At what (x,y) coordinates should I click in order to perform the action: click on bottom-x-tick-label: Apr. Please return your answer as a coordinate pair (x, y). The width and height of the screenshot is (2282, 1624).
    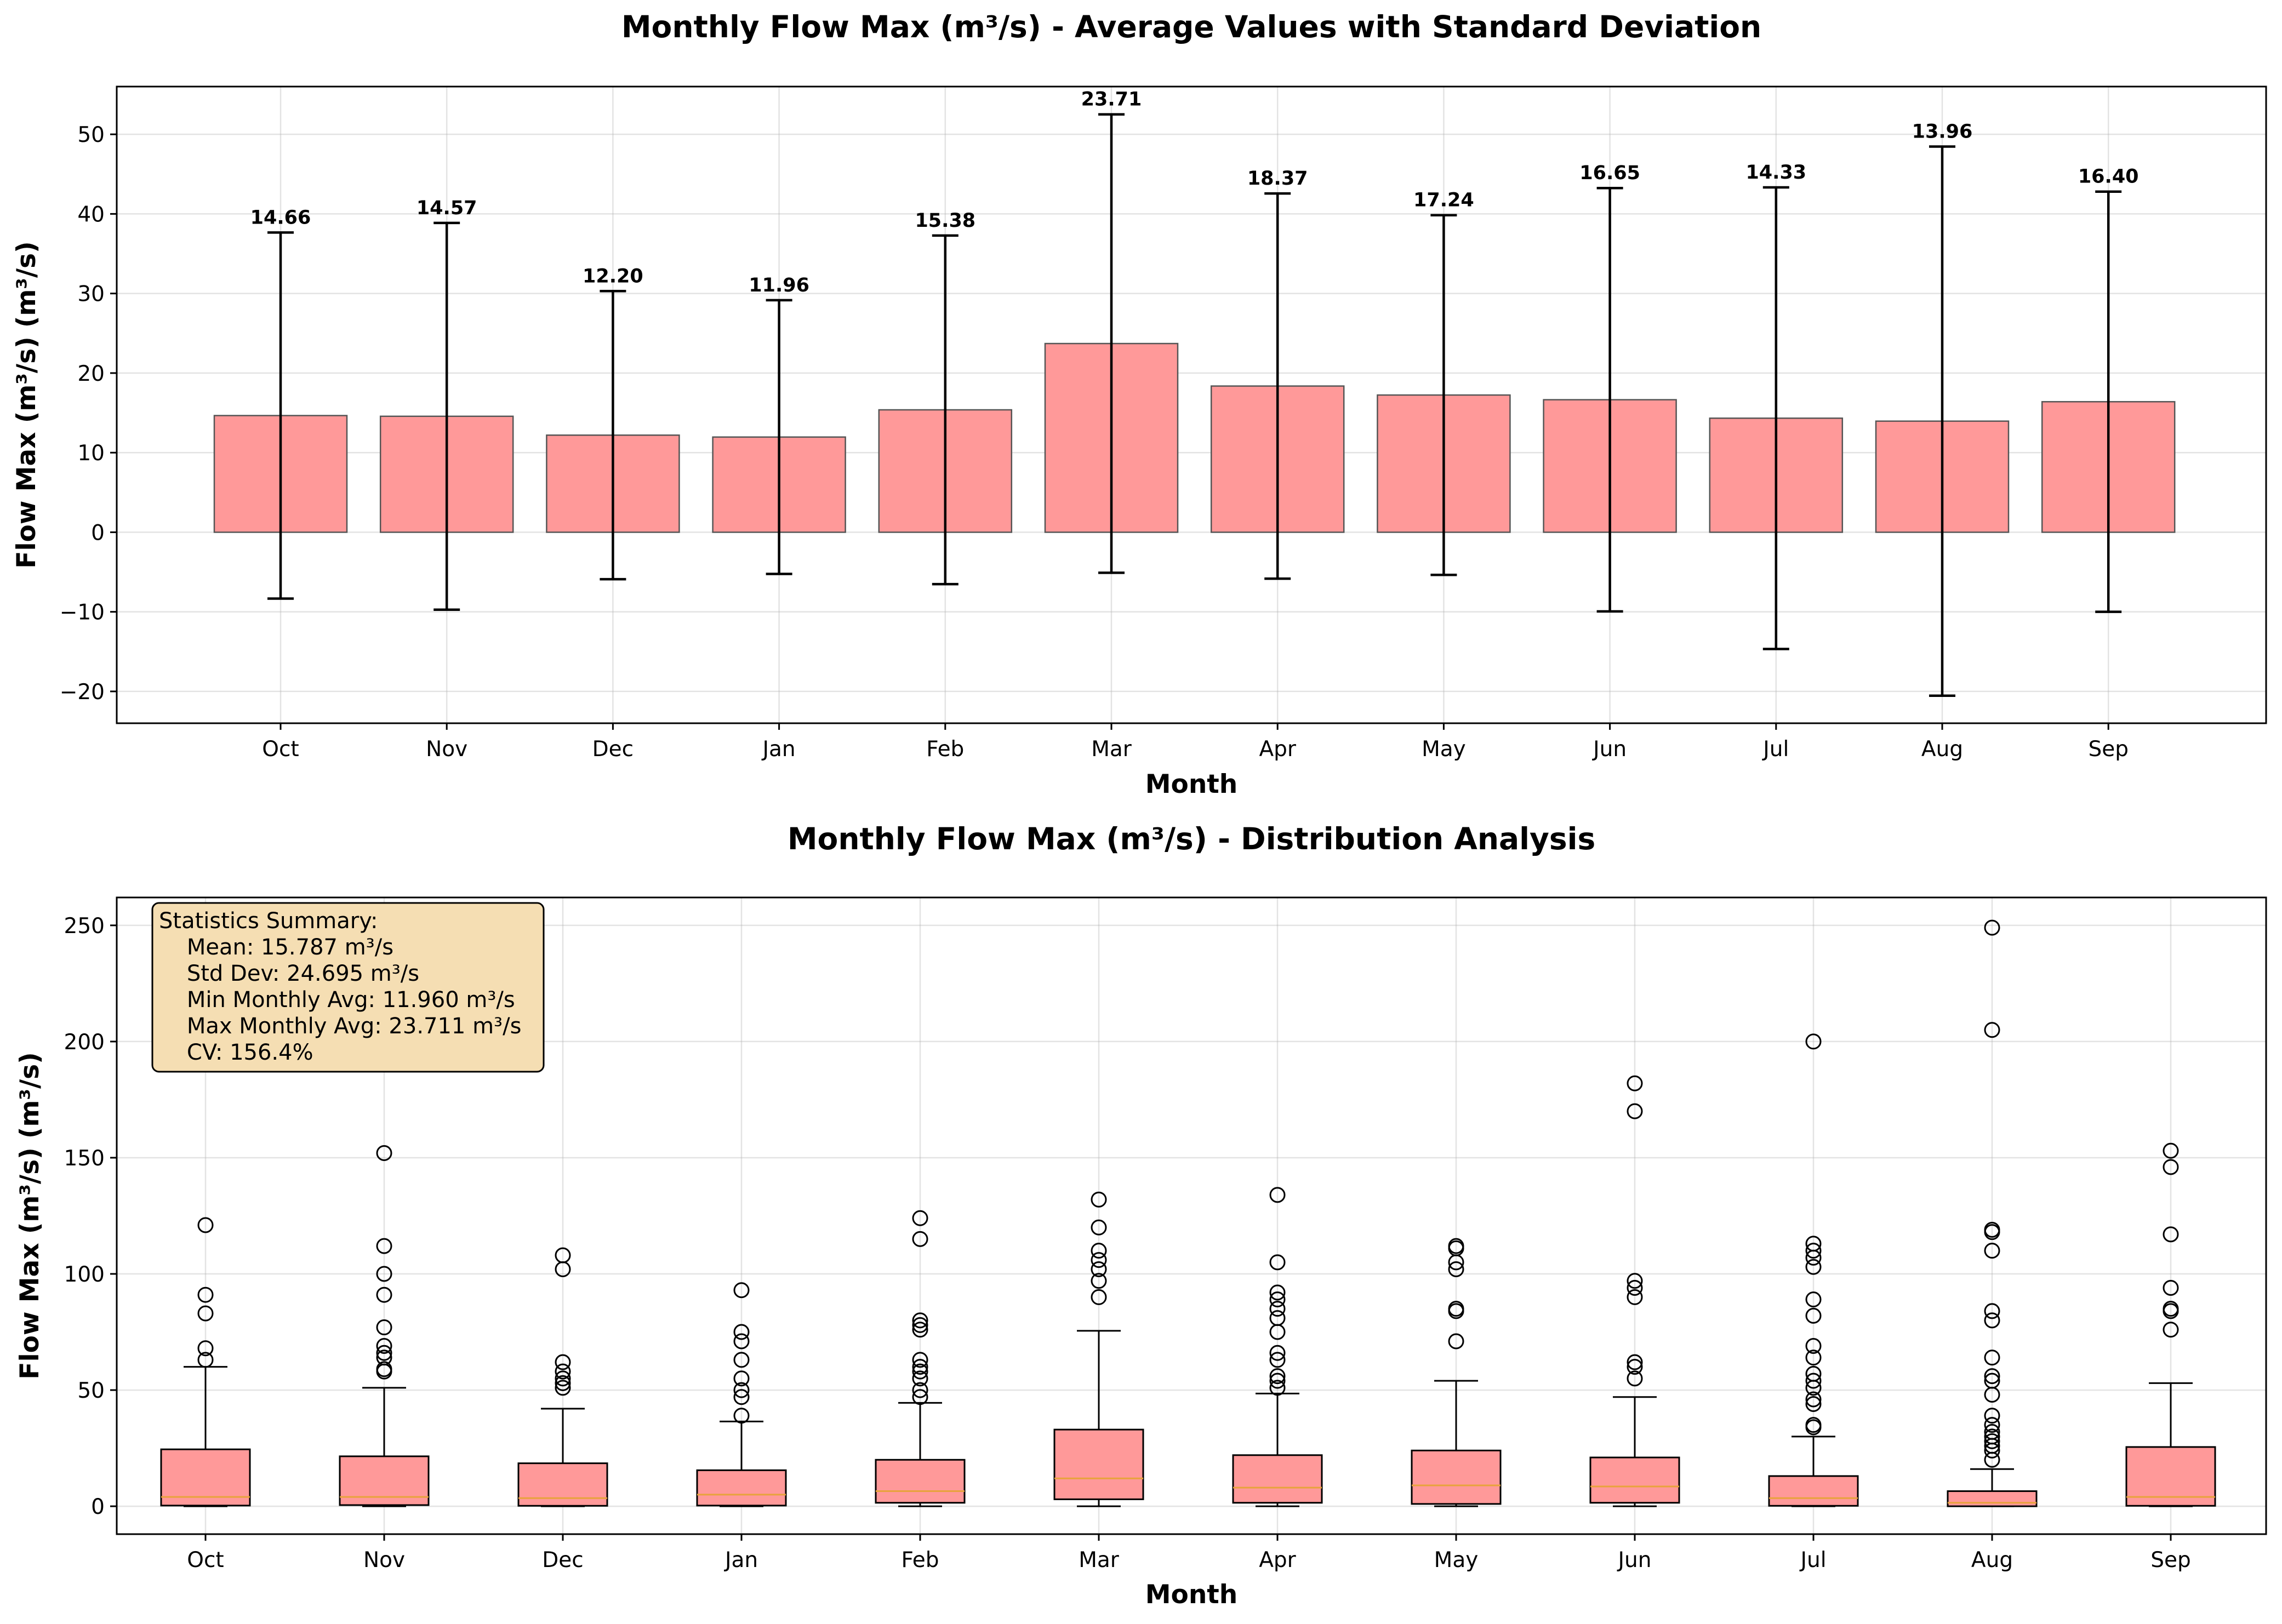
    Looking at the image, I should click on (1277, 1560).